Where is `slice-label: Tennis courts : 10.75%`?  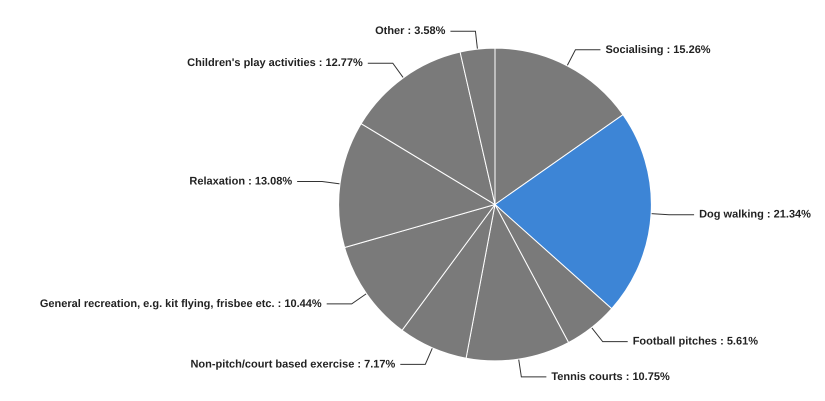
slice-label: Tennis courts : 10.75% is located at coordinates (610, 376).